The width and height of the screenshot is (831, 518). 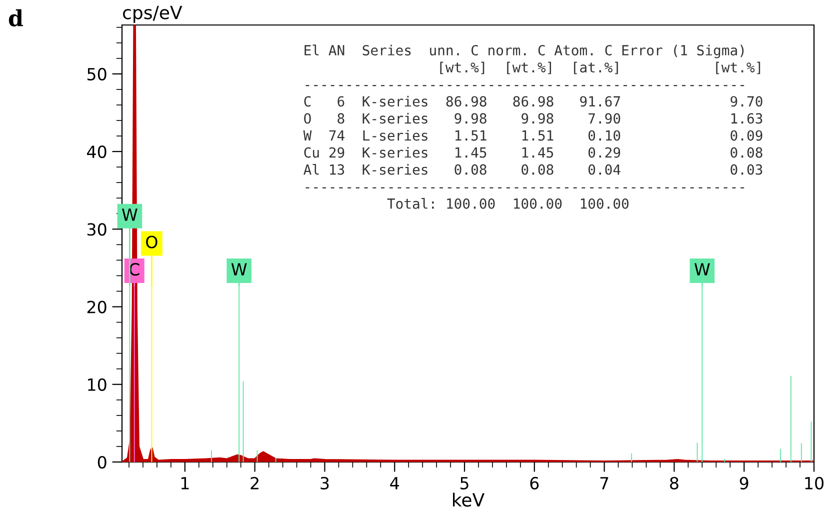 I want to click on x-tick-label: 7, so click(x=604, y=483).